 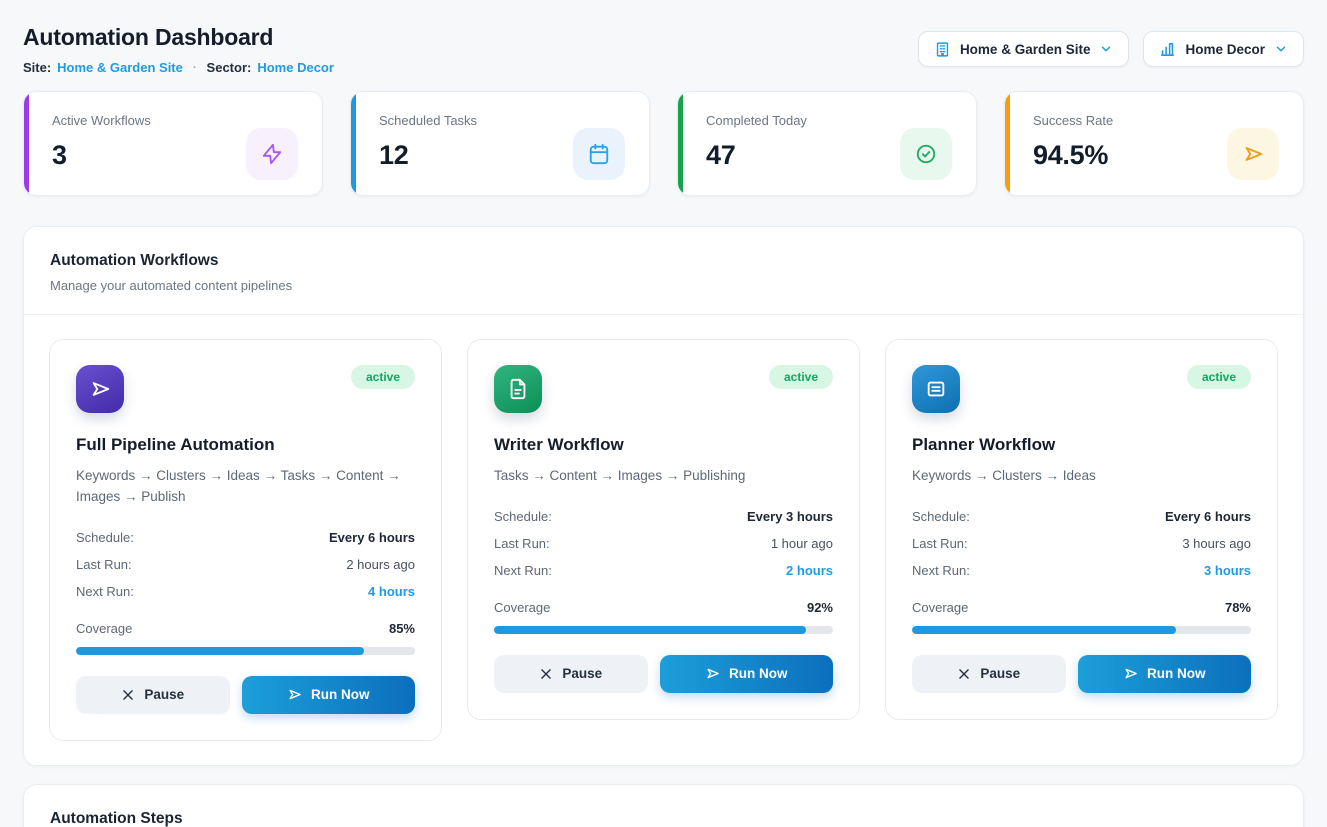 I want to click on last-run-row: Last Run: 3 hours ago, so click(x=1081, y=543).